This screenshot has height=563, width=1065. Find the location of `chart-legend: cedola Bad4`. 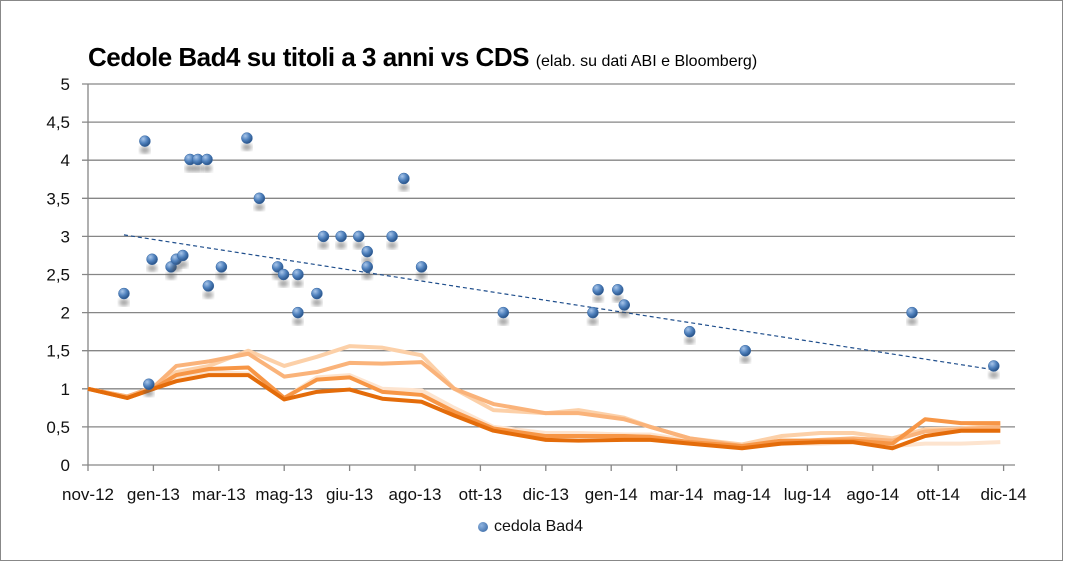

chart-legend: cedola Bad4 is located at coordinates (530, 527).